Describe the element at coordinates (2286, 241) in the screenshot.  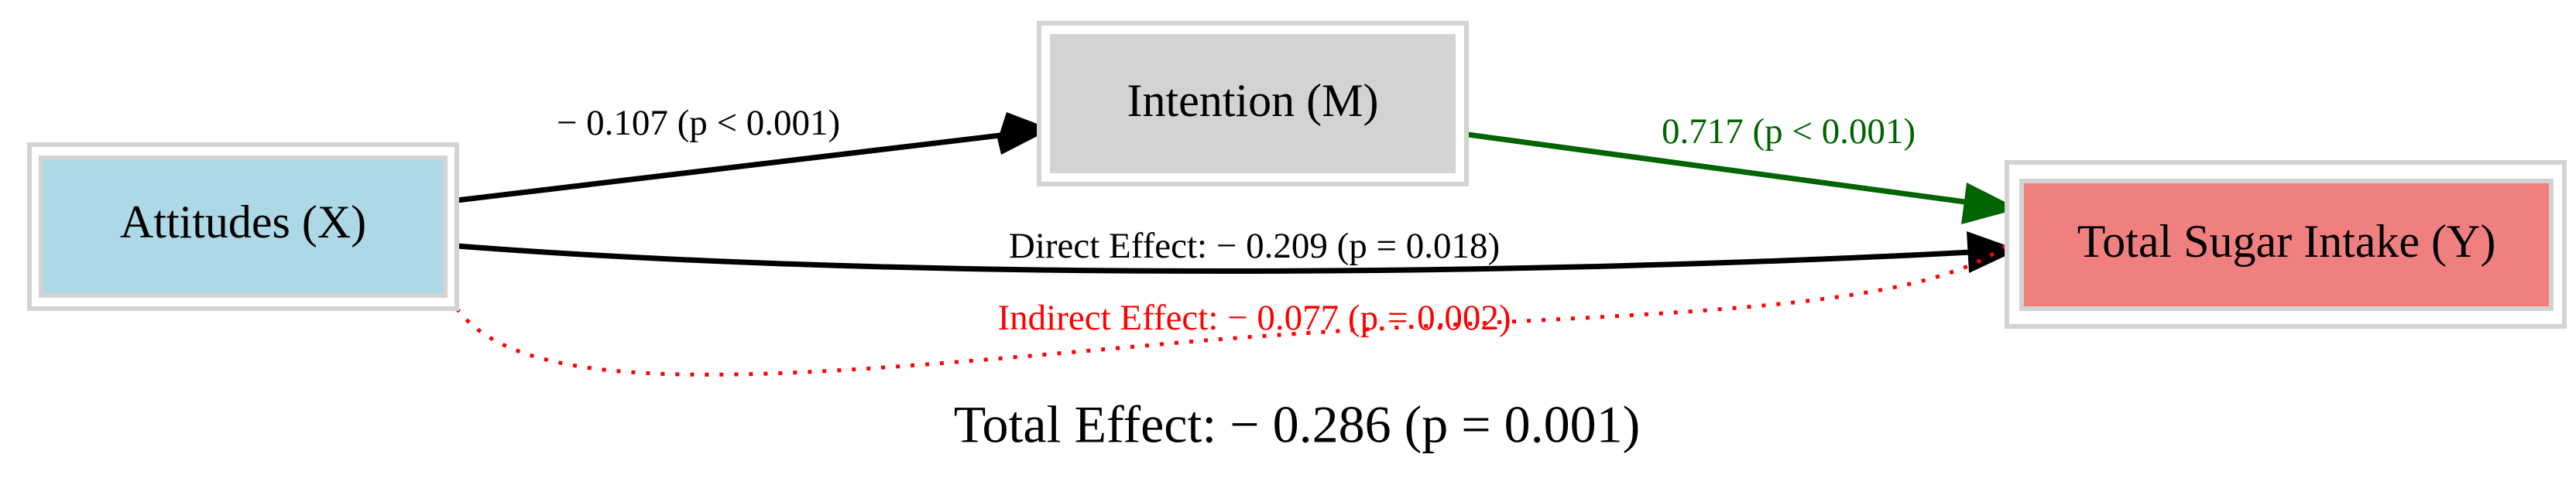
I see `node-label: Total Sugar Intake (Y)` at that location.